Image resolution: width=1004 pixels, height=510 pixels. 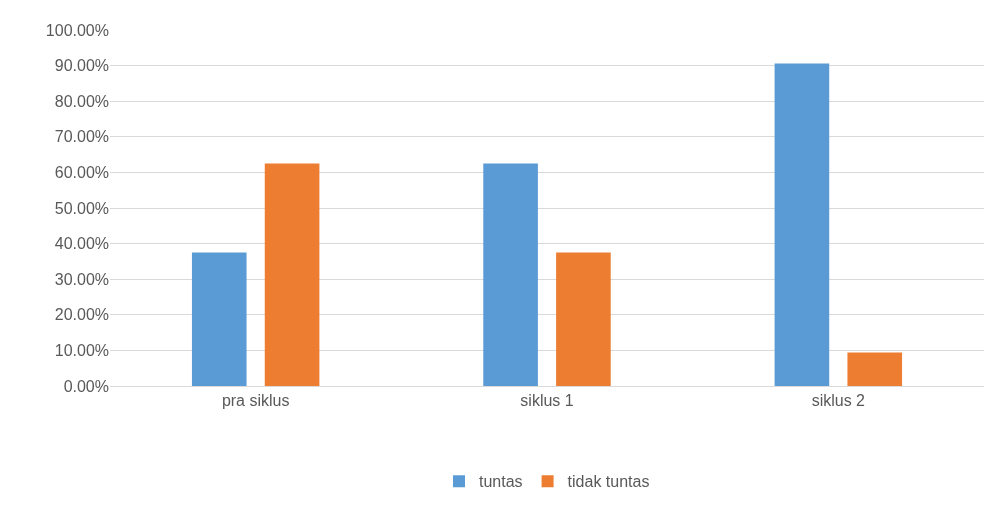 What do you see at coordinates (81, 279) in the screenshot?
I see `y-tick-label: 30.00%` at bounding box center [81, 279].